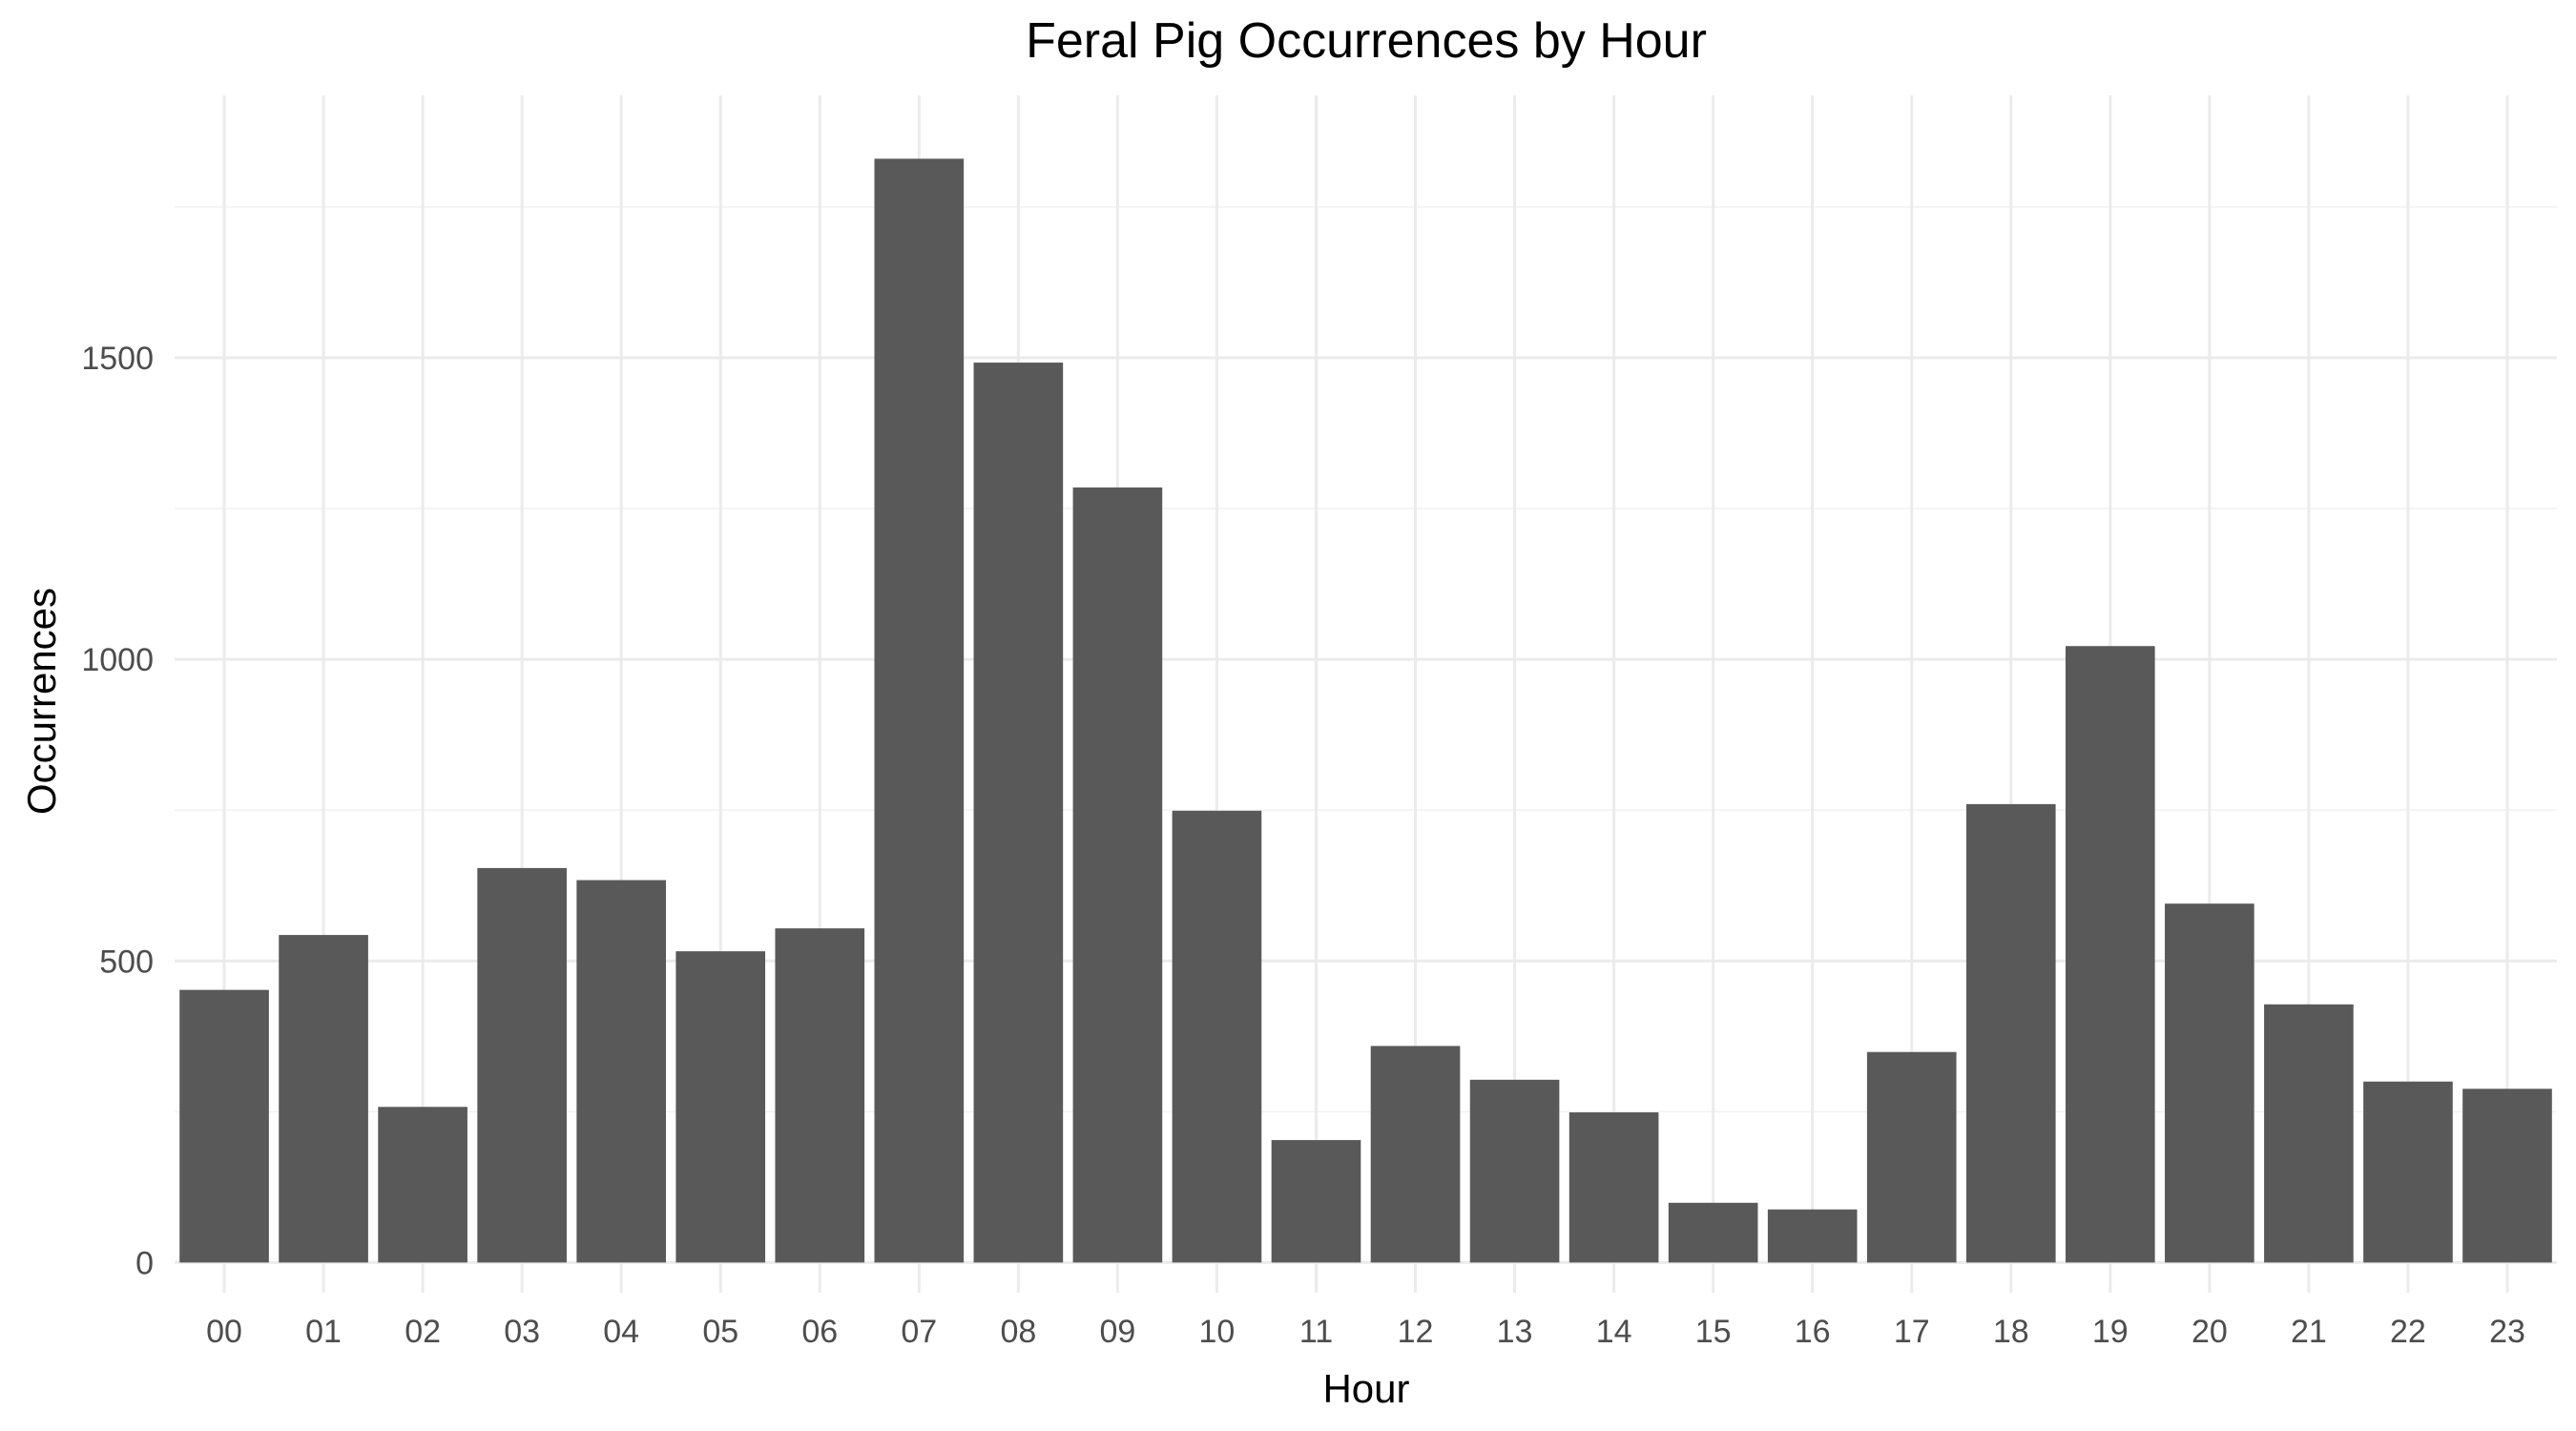 The width and height of the screenshot is (2576, 1431). Describe the element at coordinates (819, 1332) in the screenshot. I see `x-tick-label: 06` at that location.